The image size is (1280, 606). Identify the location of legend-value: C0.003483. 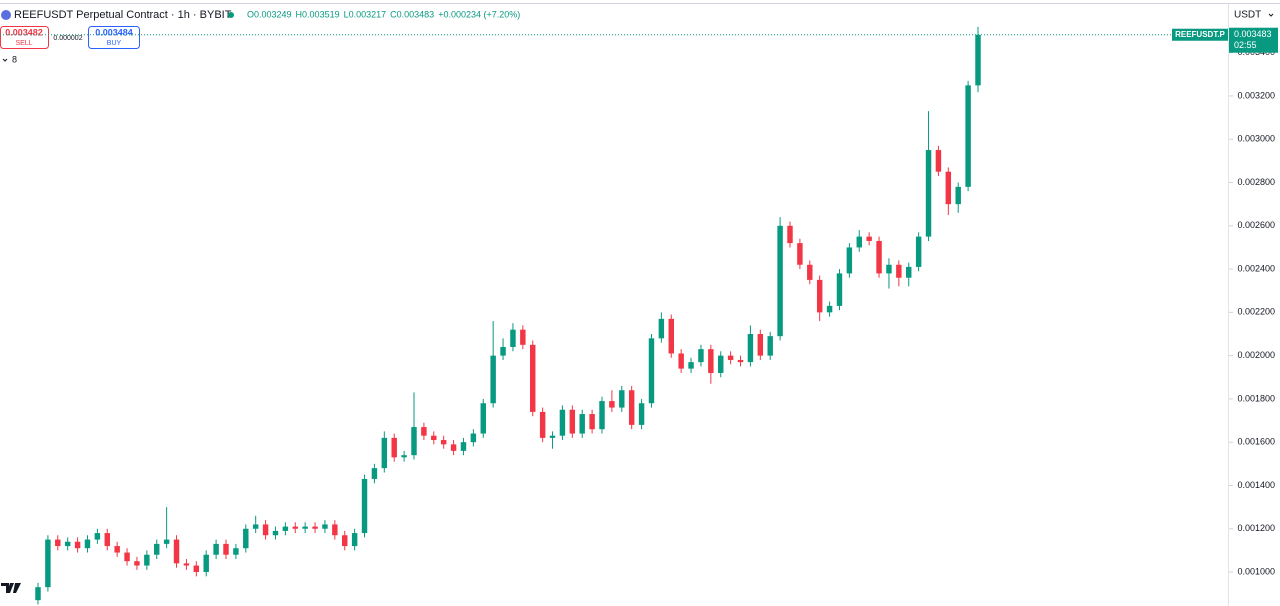
(412, 14).